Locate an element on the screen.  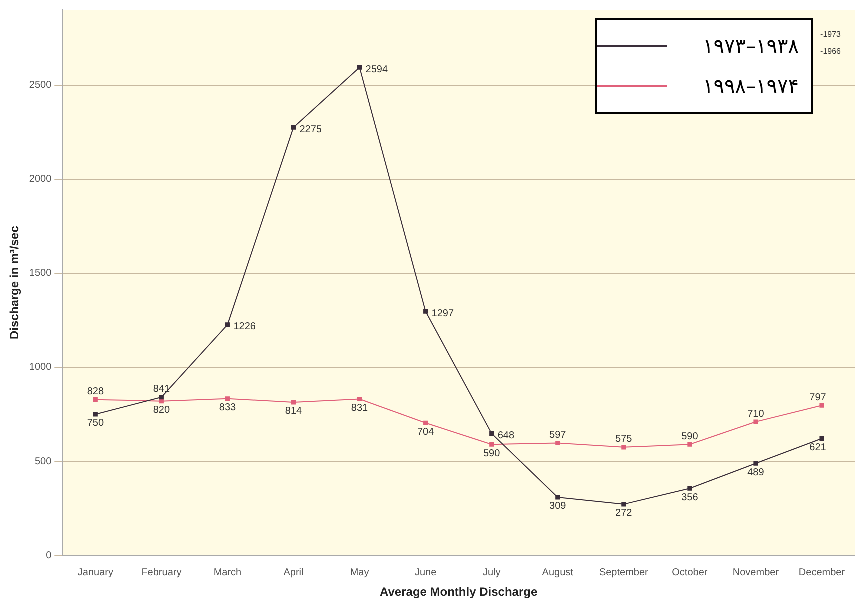
x-tick-label: December is located at coordinates (822, 572).